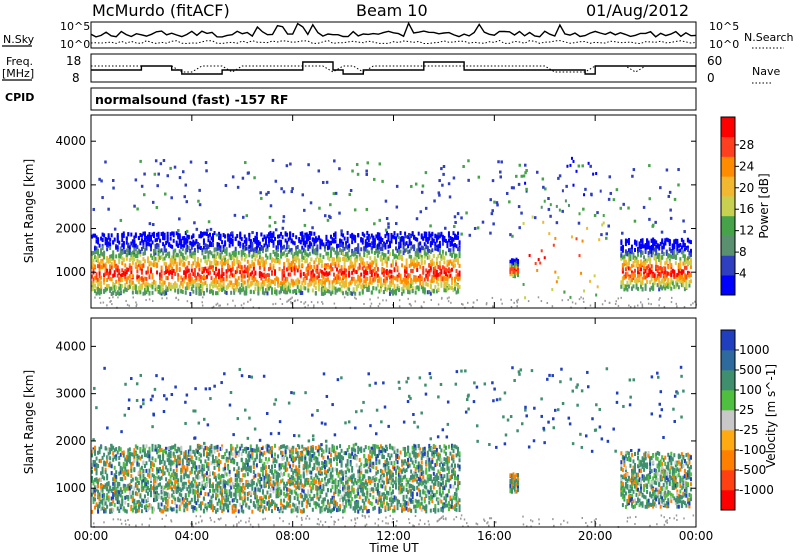 The height and width of the screenshot is (554, 800). What do you see at coordinates (728, 285) in the screenshot?
I see `power-colorbar-swatch` at bounding box center [728, 285].